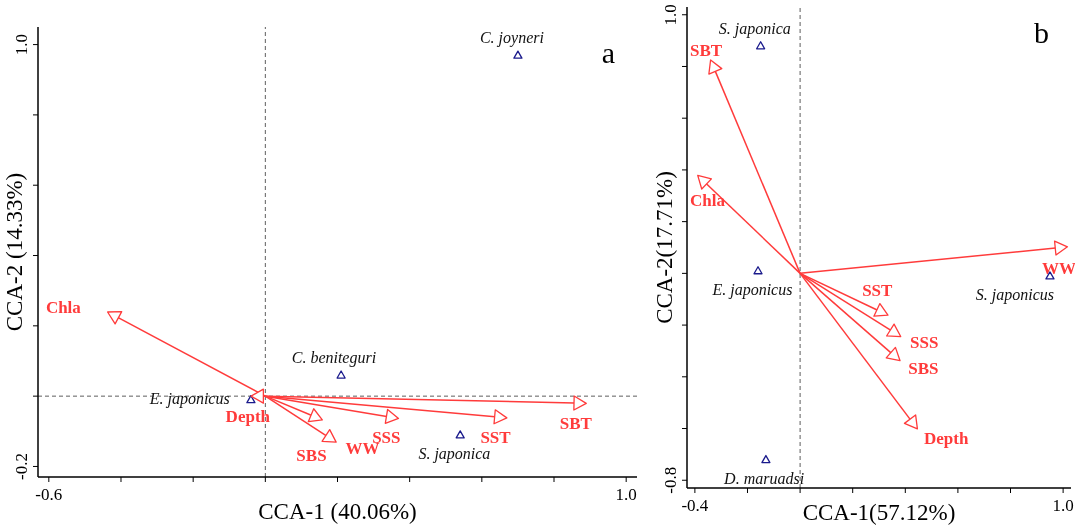  Describe the element at coordinates (664, 247) in the screenshot. I see `y-axis-title: CCA-2(17.71%)` at that location.